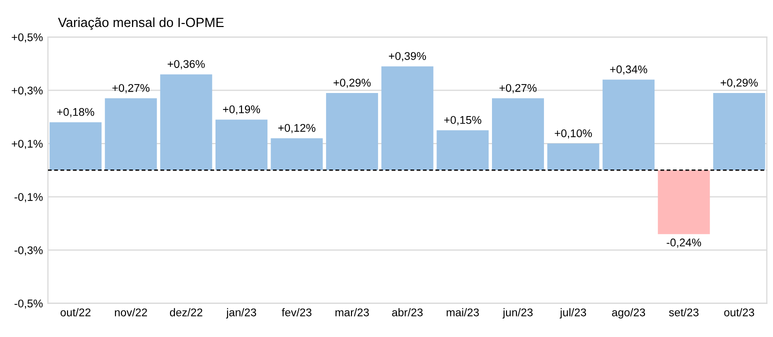 The height and width of the screenshot is (337, 773). I want to click on chart-title: Variação mensal do I-OPME, so click(141, 23).